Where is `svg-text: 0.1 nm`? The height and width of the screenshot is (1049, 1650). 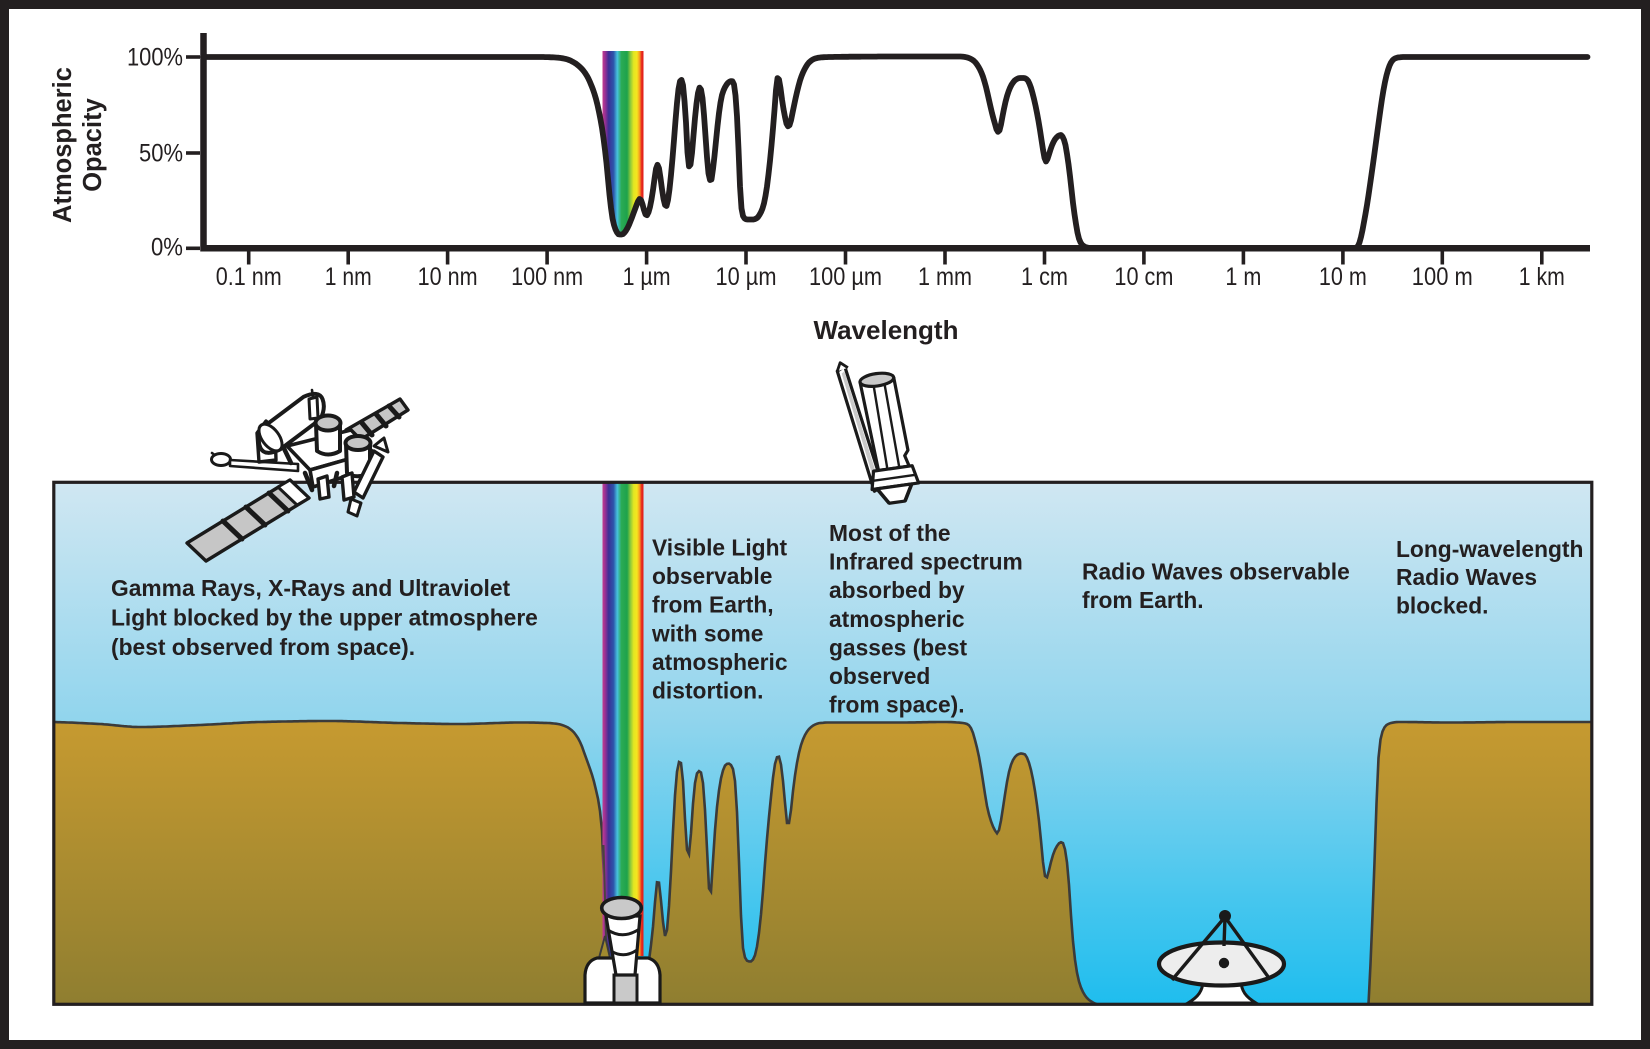
svg-text: 0.1 nm is located at coordinates (249, 277).